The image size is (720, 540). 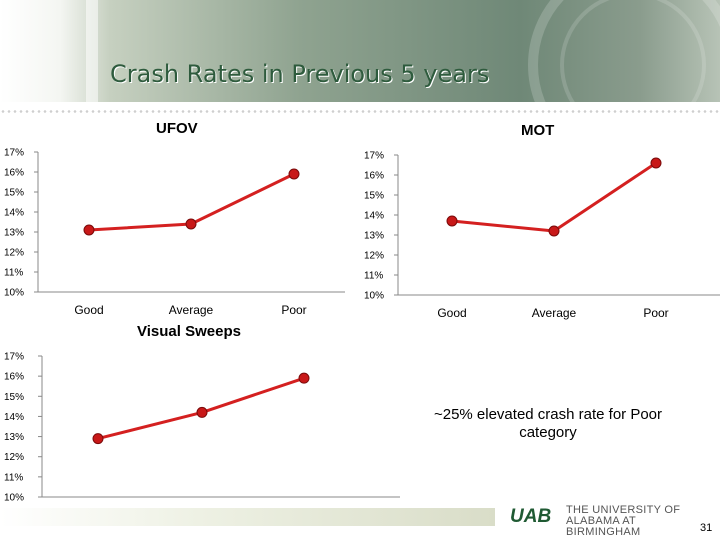 I want to click on ufov-y-tick-label: 15%, so click(x=14, y=193).